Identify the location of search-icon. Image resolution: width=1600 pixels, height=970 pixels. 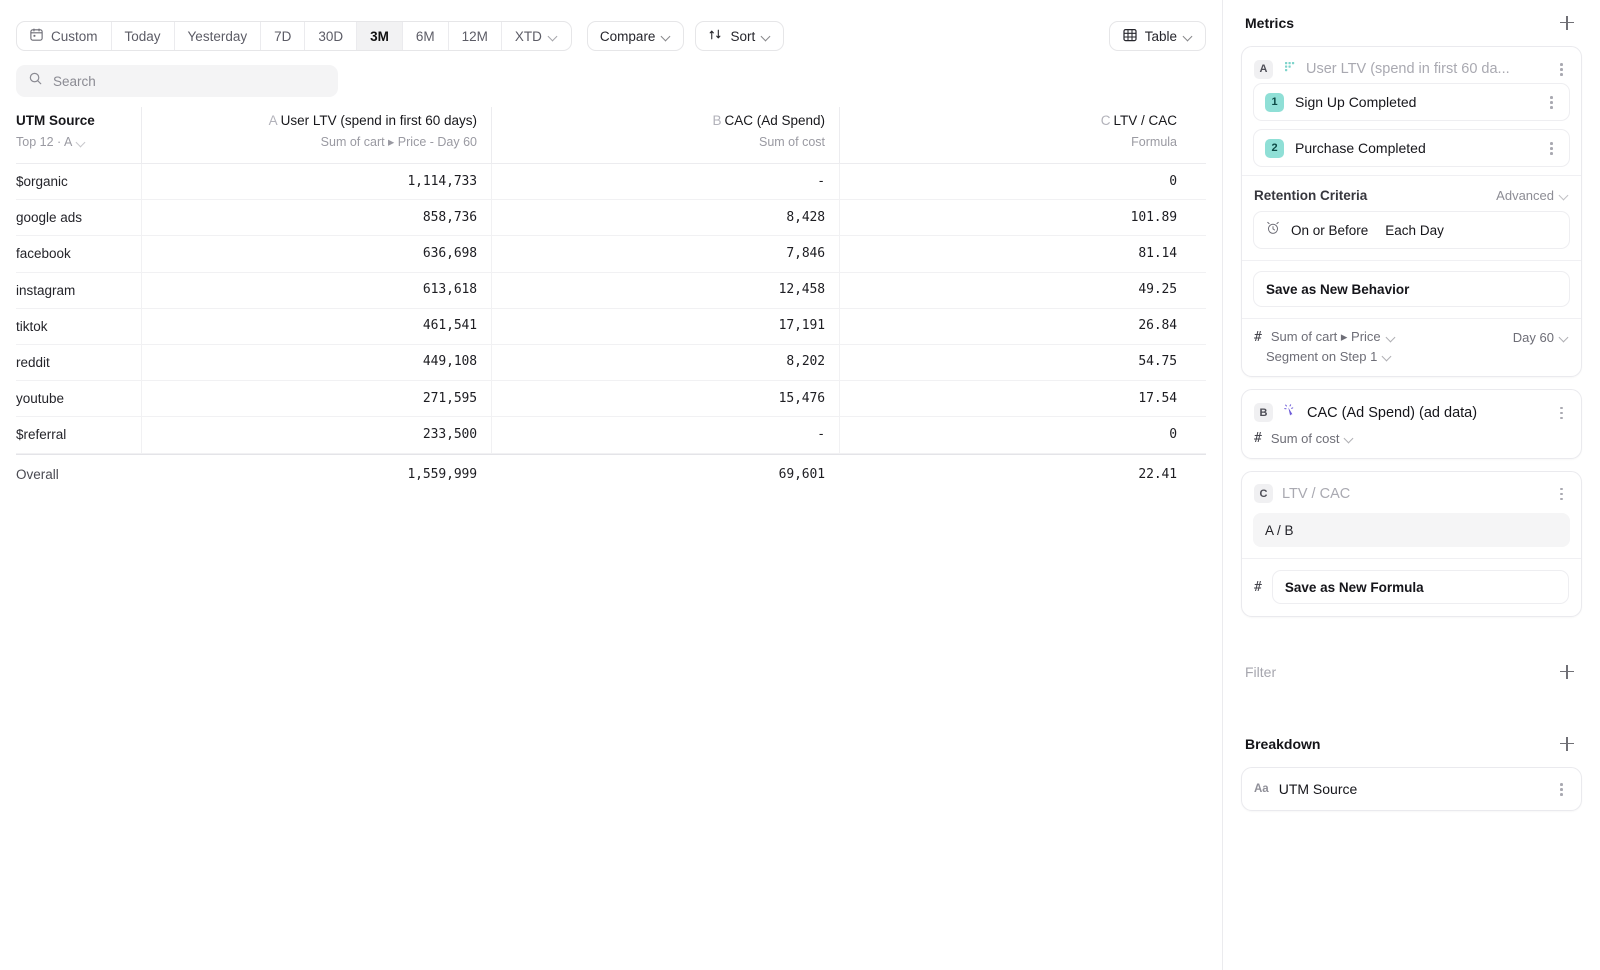
(35, 81).